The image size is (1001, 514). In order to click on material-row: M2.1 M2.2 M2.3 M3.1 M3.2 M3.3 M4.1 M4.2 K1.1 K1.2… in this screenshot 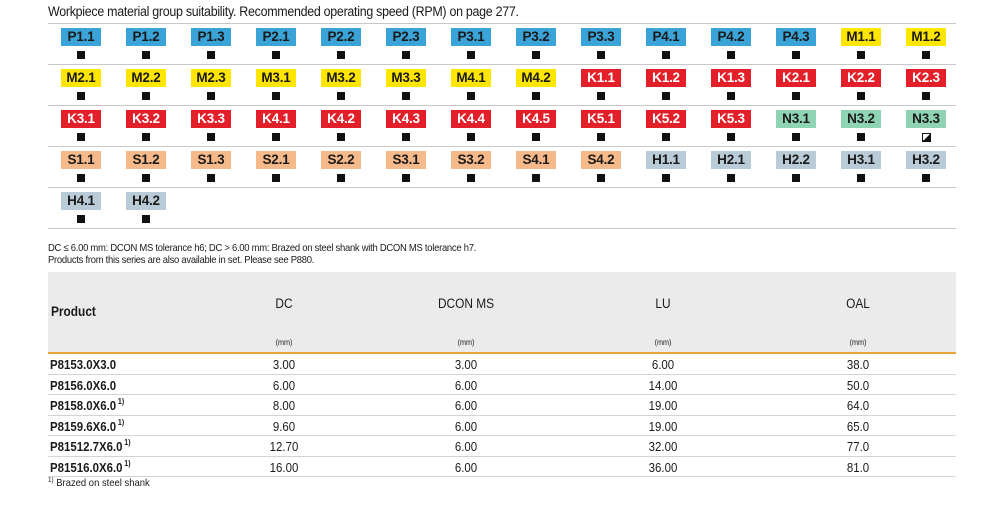, I will do `click(502, 85)`.